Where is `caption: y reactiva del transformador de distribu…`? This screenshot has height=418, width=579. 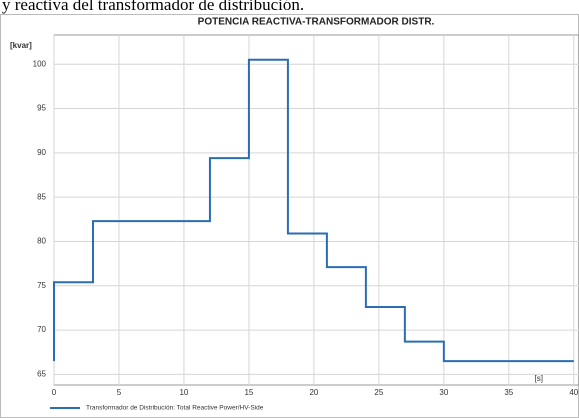 caption: y reactiva del transformador de distribu… is located at coordinates (153, 7).